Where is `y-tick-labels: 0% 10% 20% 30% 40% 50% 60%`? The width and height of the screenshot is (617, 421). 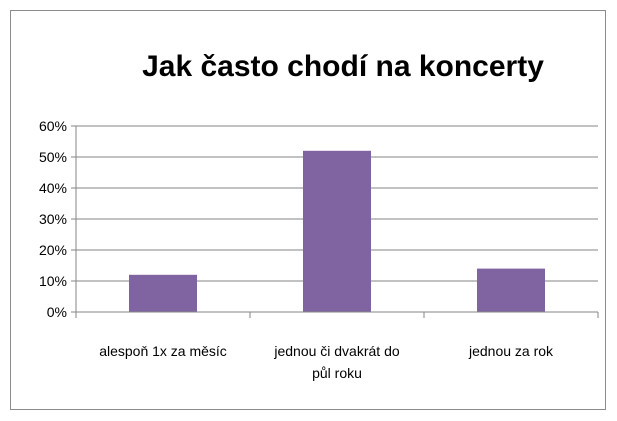
y-tick-labels: 0% 10% 20% 30% 40% 50% 60% is located at coordinates (53, 219).